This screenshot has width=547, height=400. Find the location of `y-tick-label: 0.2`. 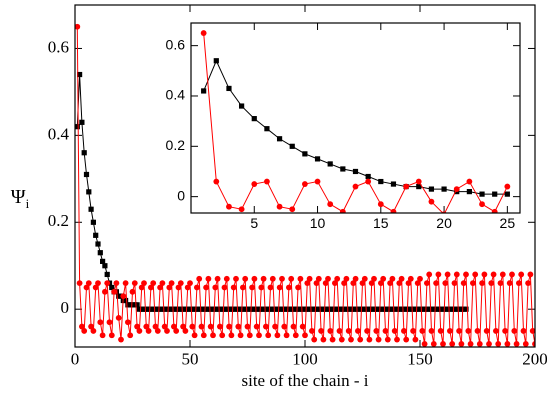

y-tick-label: 0.2 is located at coordinates (176, 145).